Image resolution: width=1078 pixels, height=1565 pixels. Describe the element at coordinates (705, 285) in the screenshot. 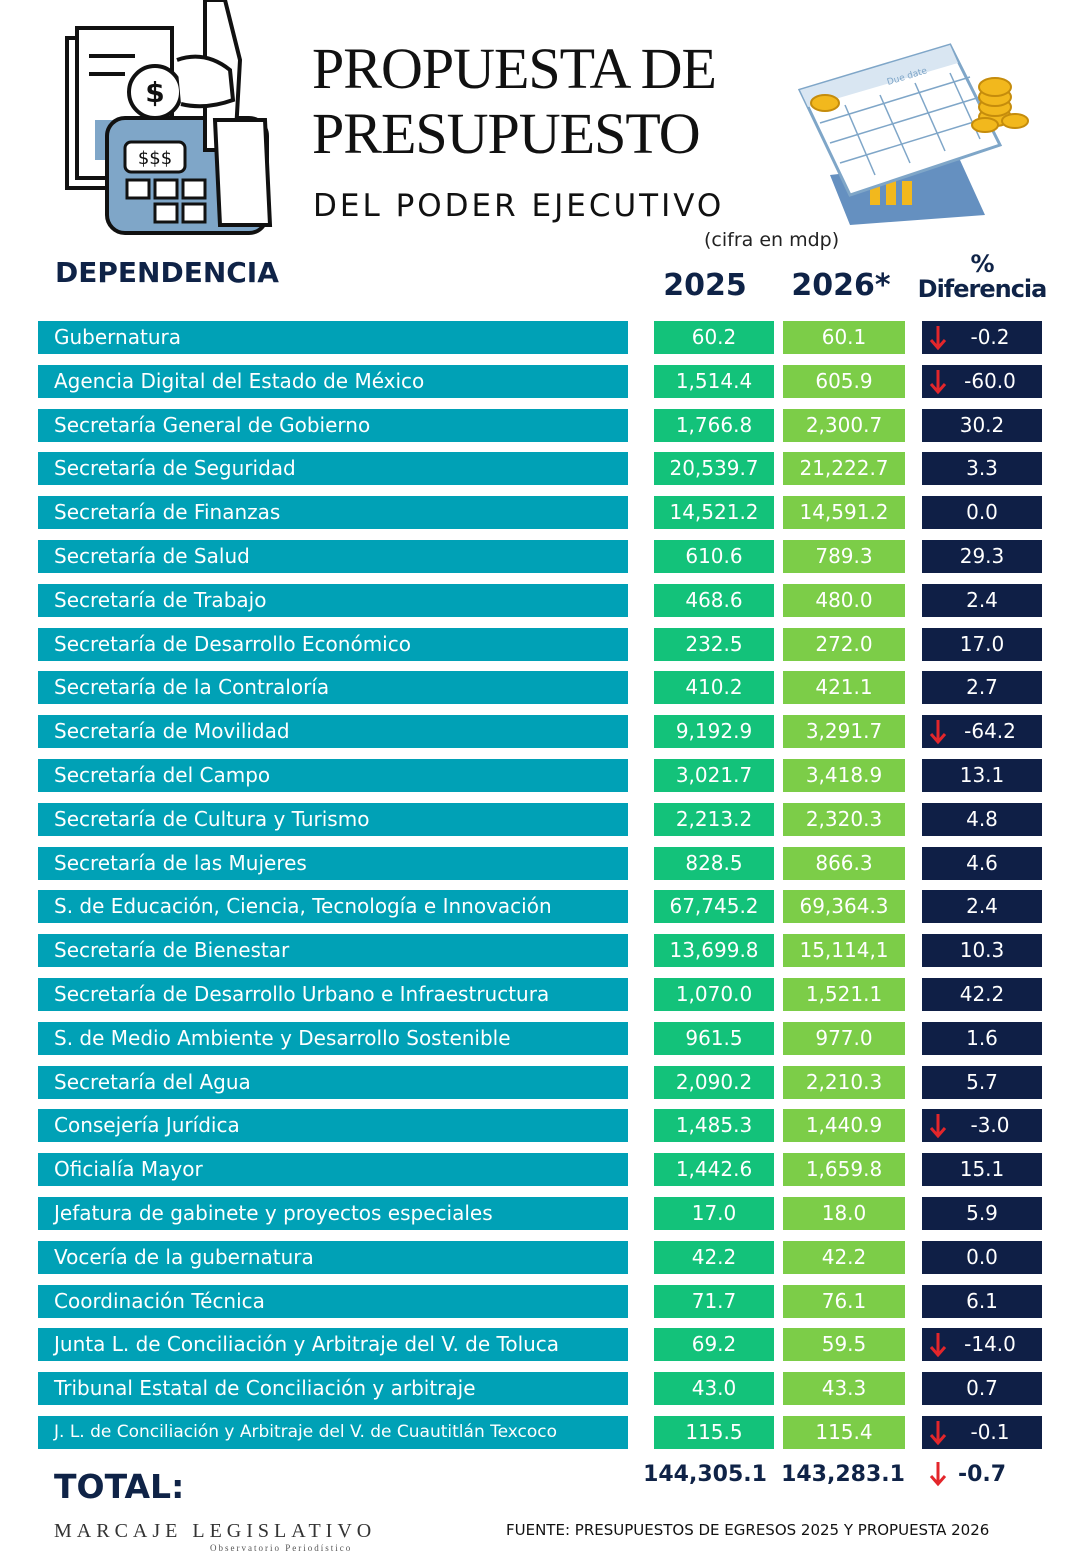

I see `column-header-2025: 2025` at that location.